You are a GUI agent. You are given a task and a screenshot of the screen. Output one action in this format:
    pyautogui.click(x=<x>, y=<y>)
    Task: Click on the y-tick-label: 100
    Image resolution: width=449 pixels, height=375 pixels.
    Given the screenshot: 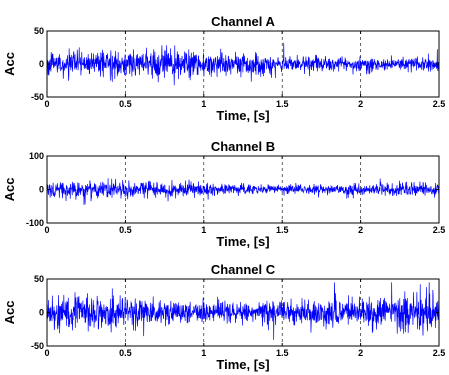 What is the action you would take?
    pyautogui.click(x=36, y=156)
    